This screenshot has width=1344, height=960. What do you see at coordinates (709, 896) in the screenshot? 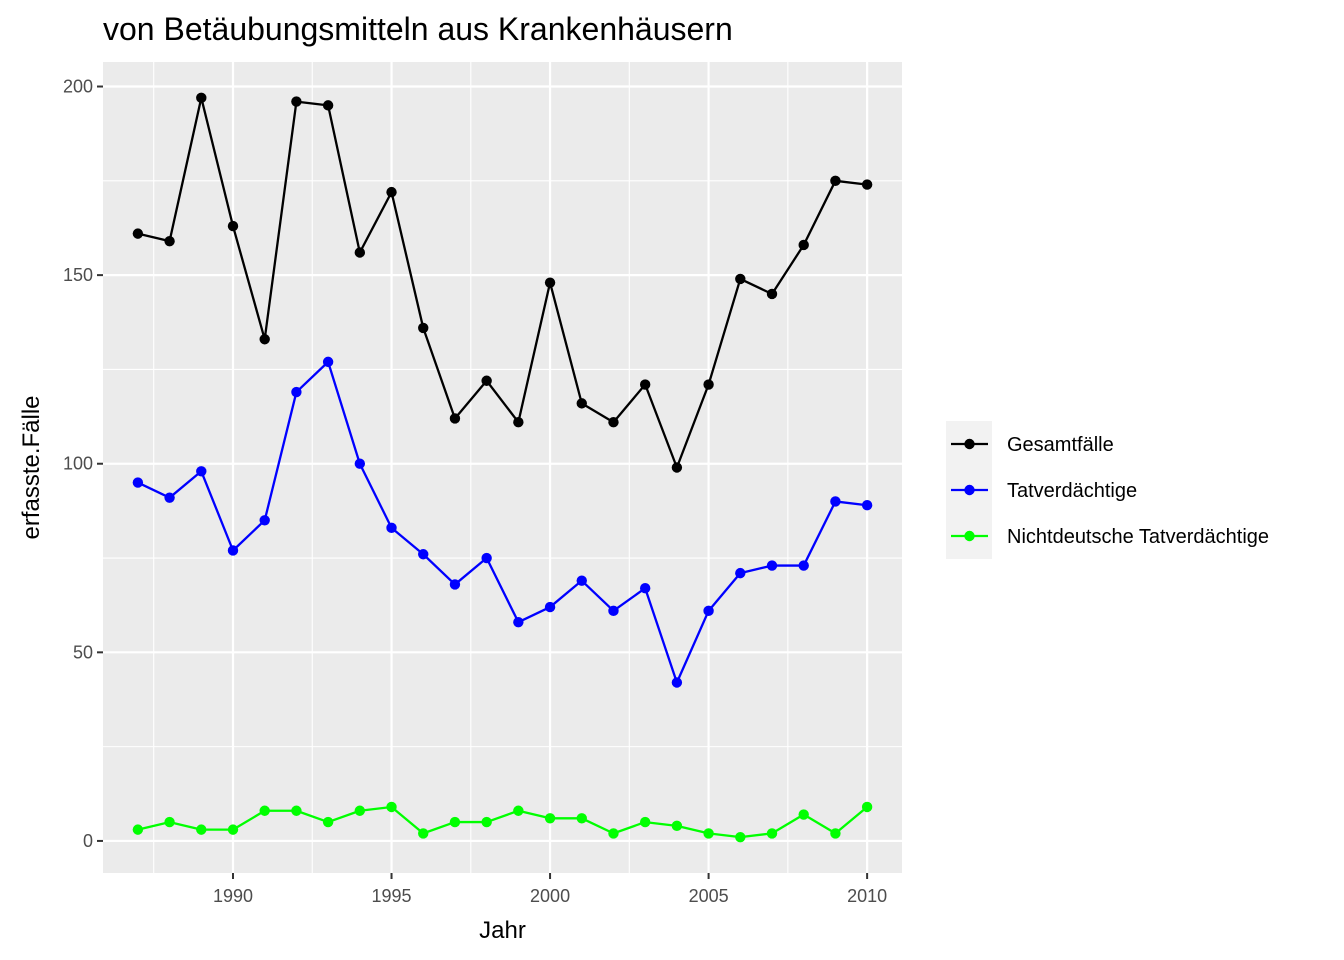
I see `x-tick-label: 2005` at bounding box center [709, 896].